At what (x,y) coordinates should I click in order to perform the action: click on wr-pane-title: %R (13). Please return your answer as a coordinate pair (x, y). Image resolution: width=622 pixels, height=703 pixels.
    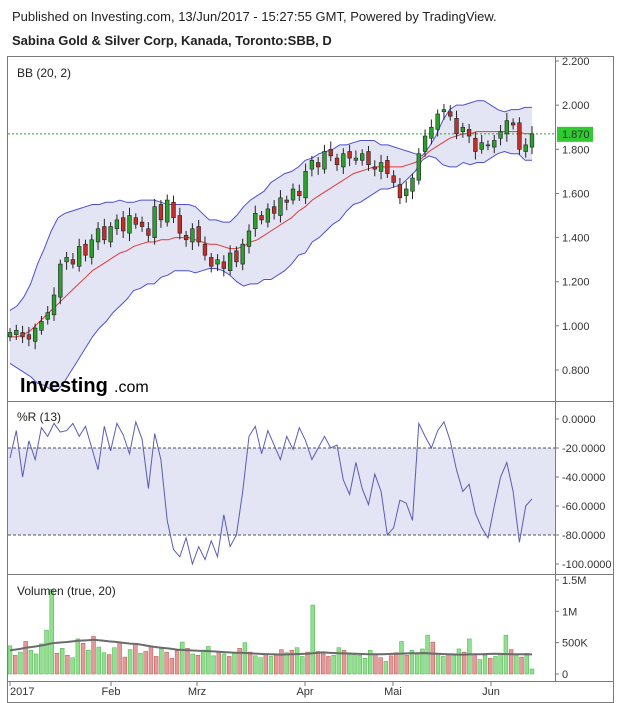
    Looking at the image, I should click on (39, 417).